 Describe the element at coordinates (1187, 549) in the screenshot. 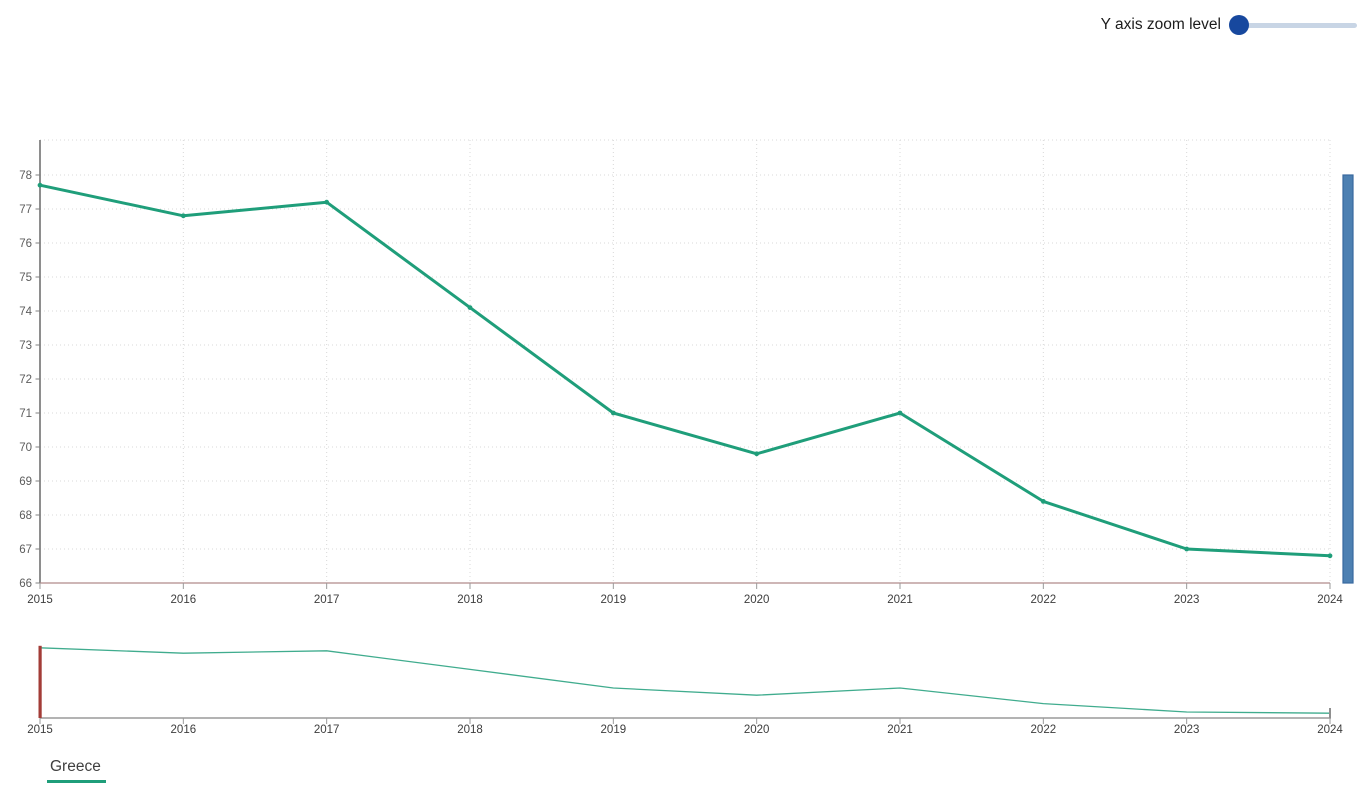

I see `series-point-2023` at that location.